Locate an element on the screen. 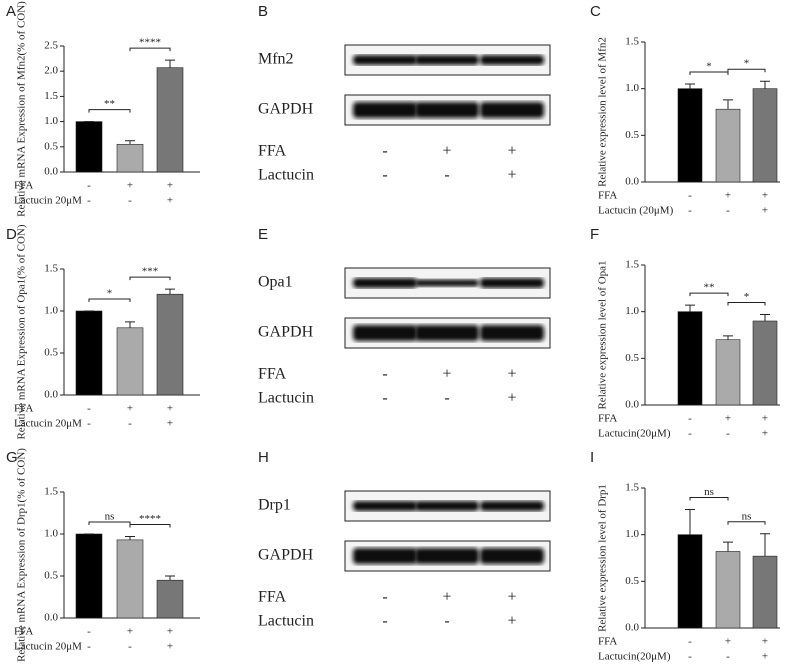  y-axis-label: Relative expression level of Mfn2 is located at coordinates (603, 112).